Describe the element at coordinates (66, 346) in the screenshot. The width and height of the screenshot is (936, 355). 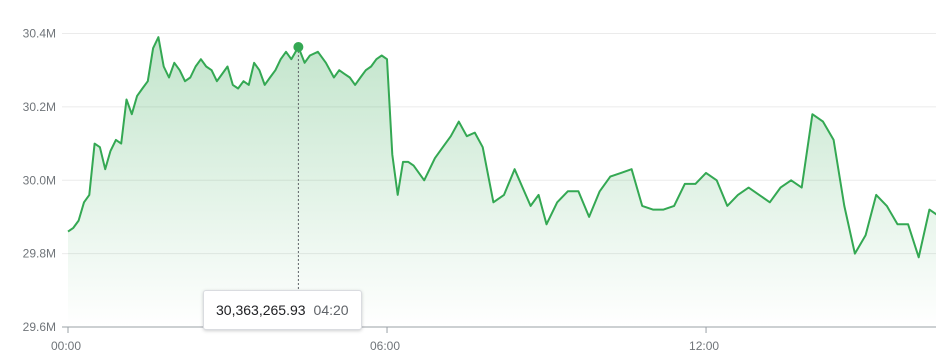
I see `x-tick-label: 00:00` at that location.